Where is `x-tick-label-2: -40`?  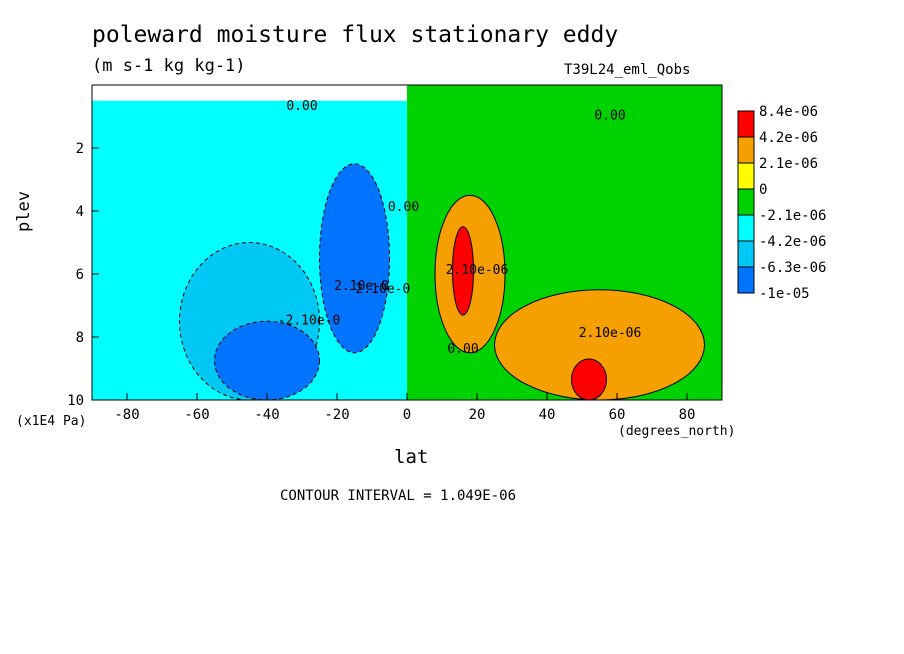
x-tick-label-2: -40 is located at coordinates (266, 415).